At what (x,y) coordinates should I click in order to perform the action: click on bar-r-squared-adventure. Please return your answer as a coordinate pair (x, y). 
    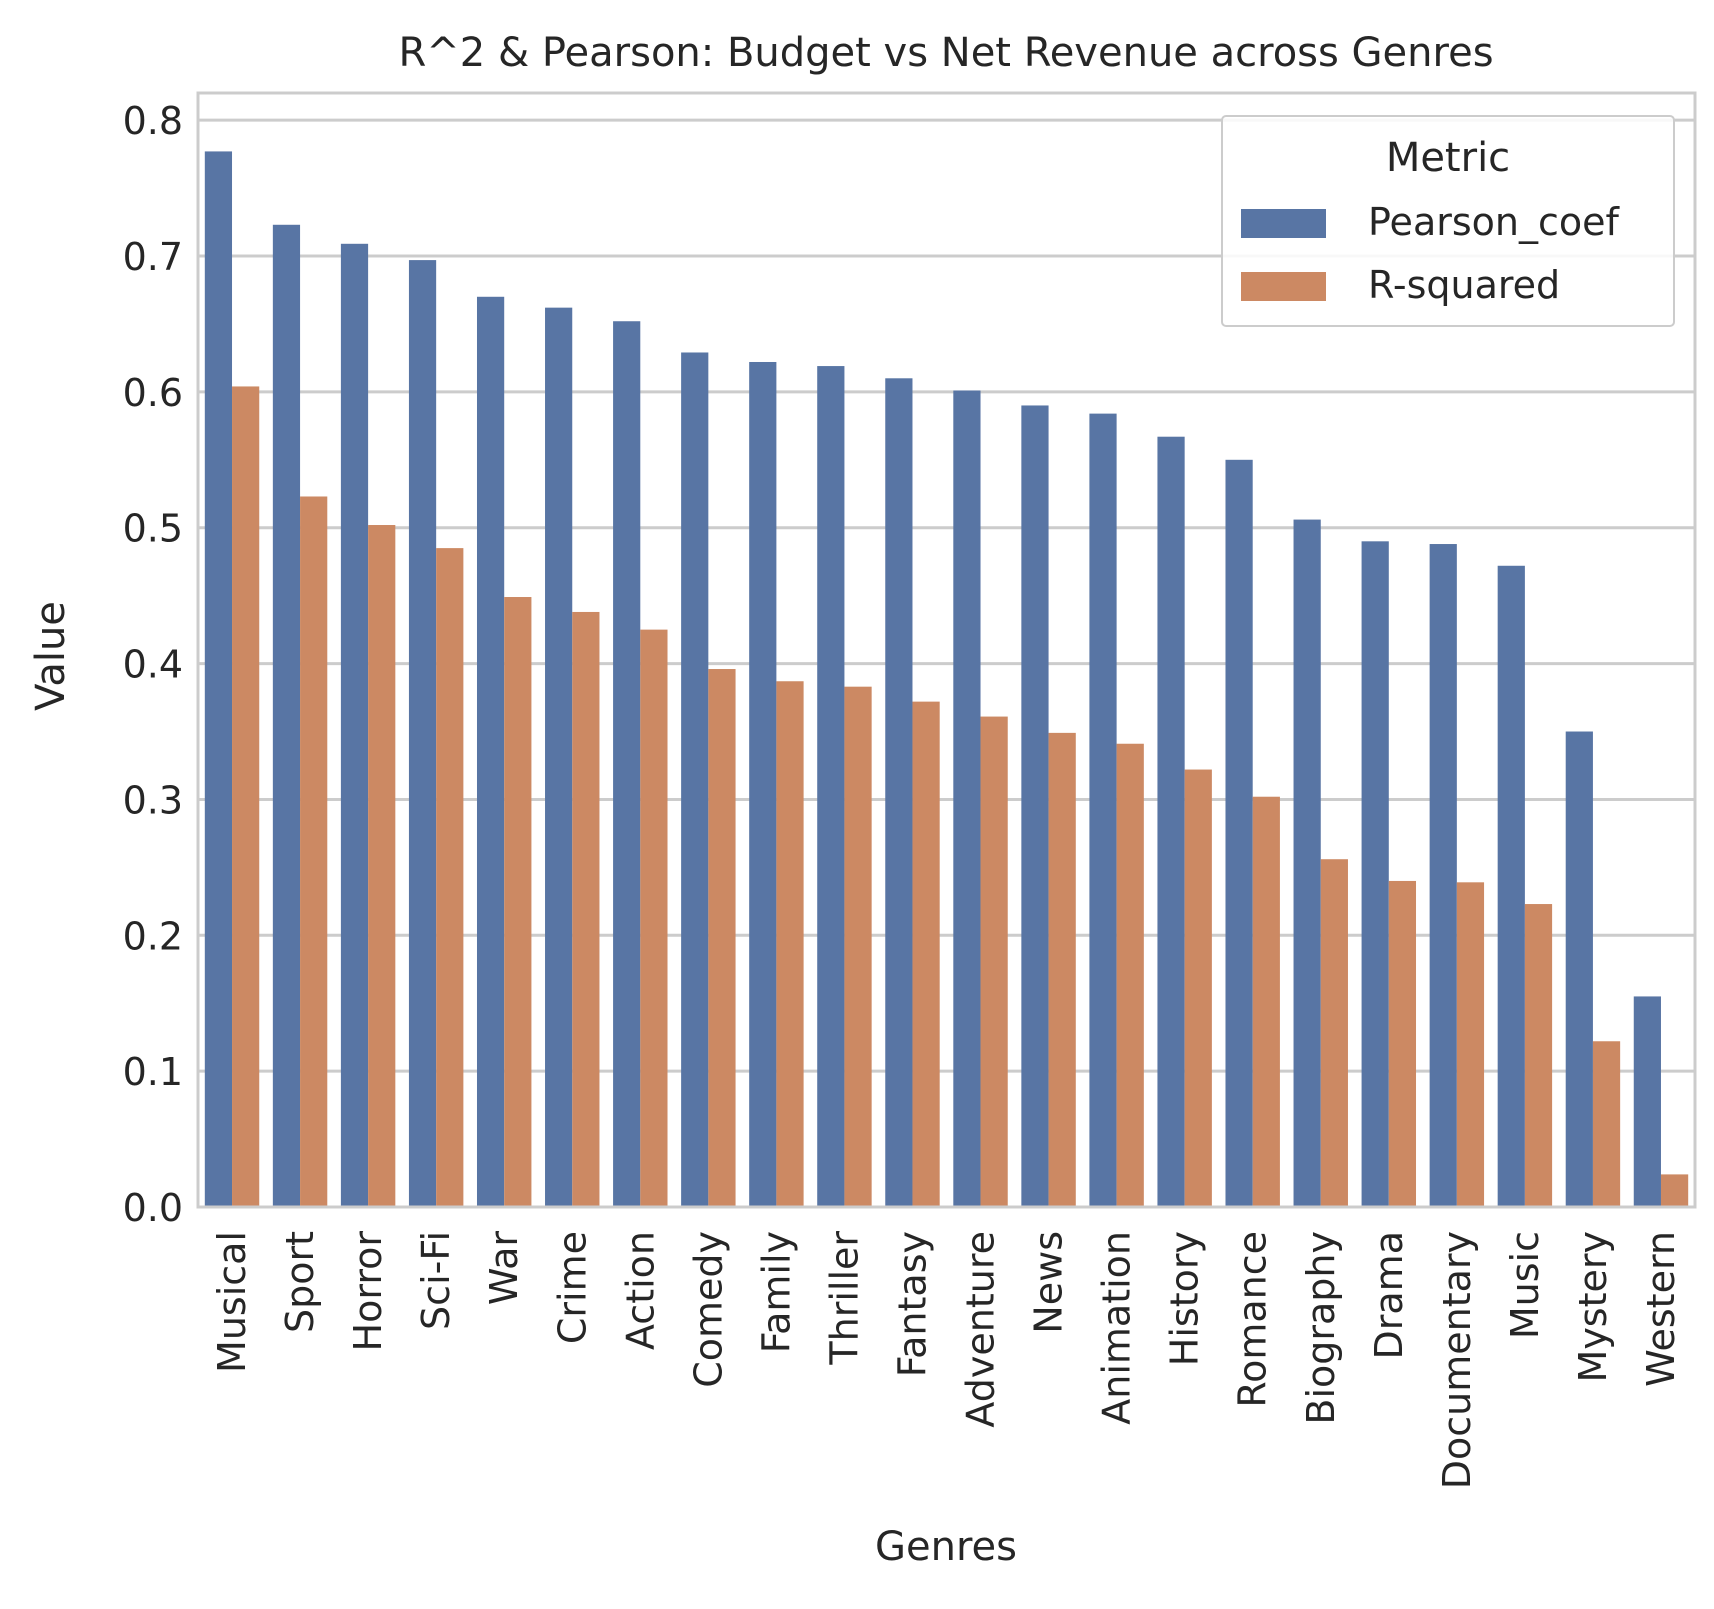
    Looking at the image, I should click on (994, 961).